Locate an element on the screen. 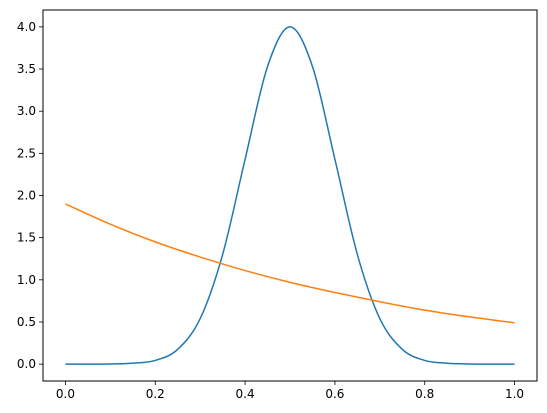  x-tick-label: 0.6 is located at coordinates (334, 394).